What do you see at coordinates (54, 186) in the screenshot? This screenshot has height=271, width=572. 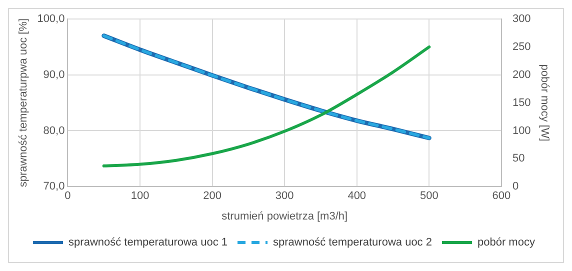 I see `y-tick-label: 70,0` at bounding box center [54, 186].